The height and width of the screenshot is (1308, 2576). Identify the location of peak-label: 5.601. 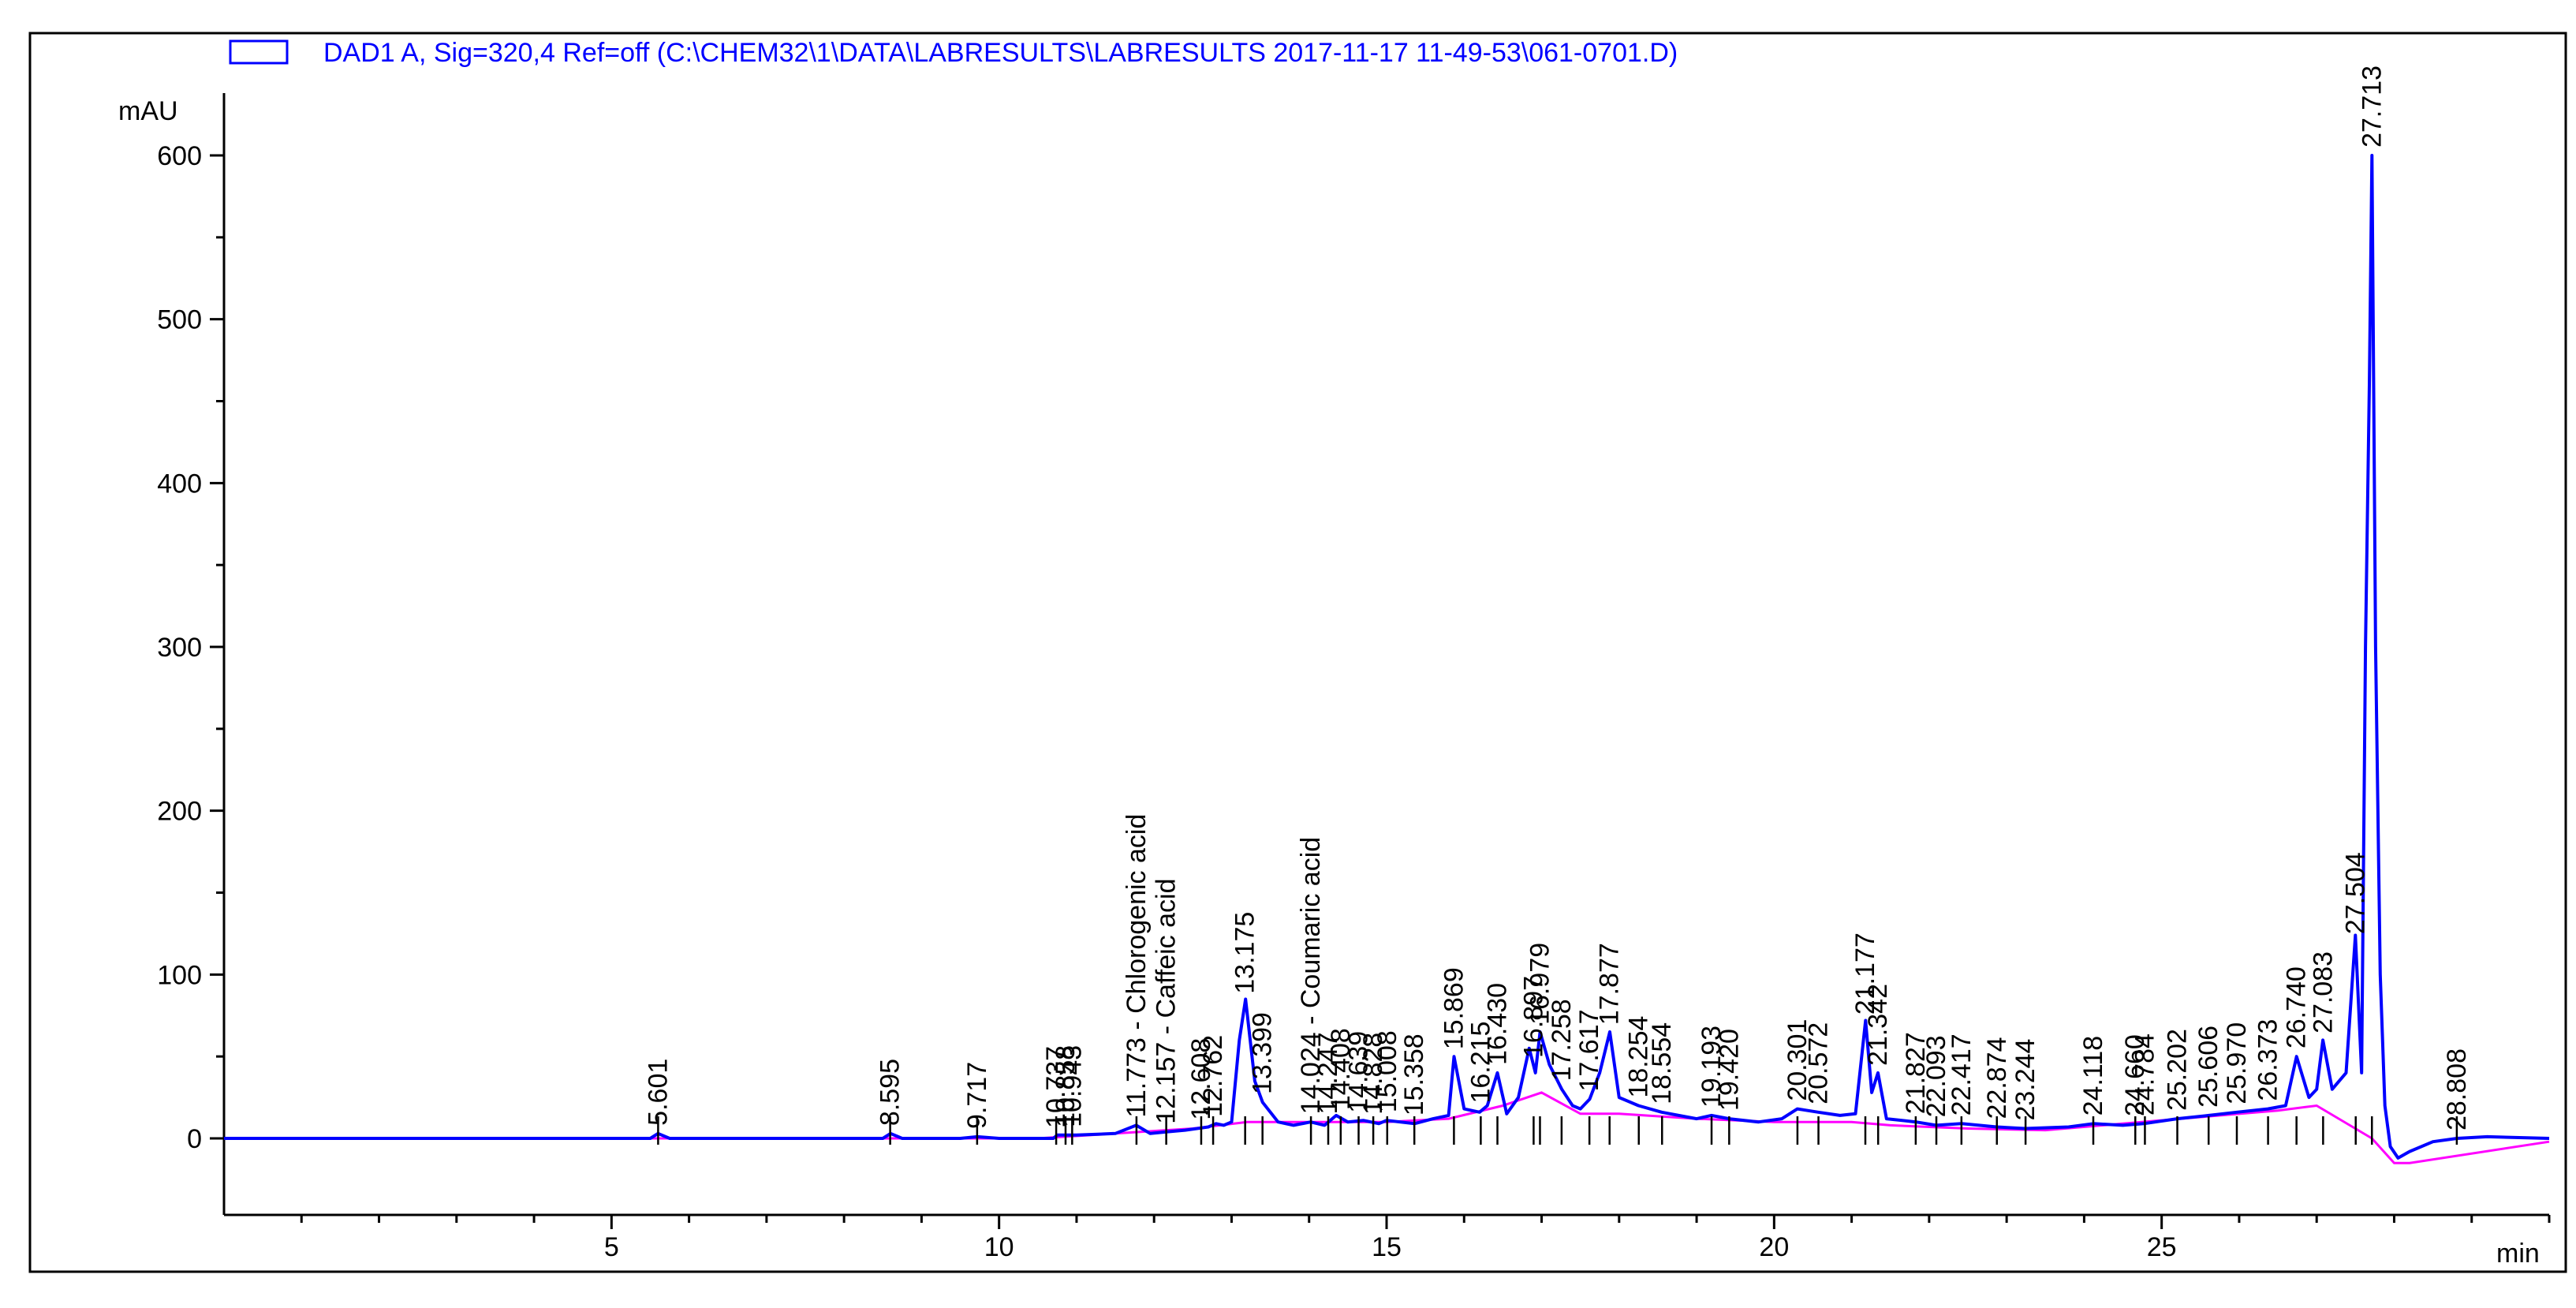
(658, 1092).